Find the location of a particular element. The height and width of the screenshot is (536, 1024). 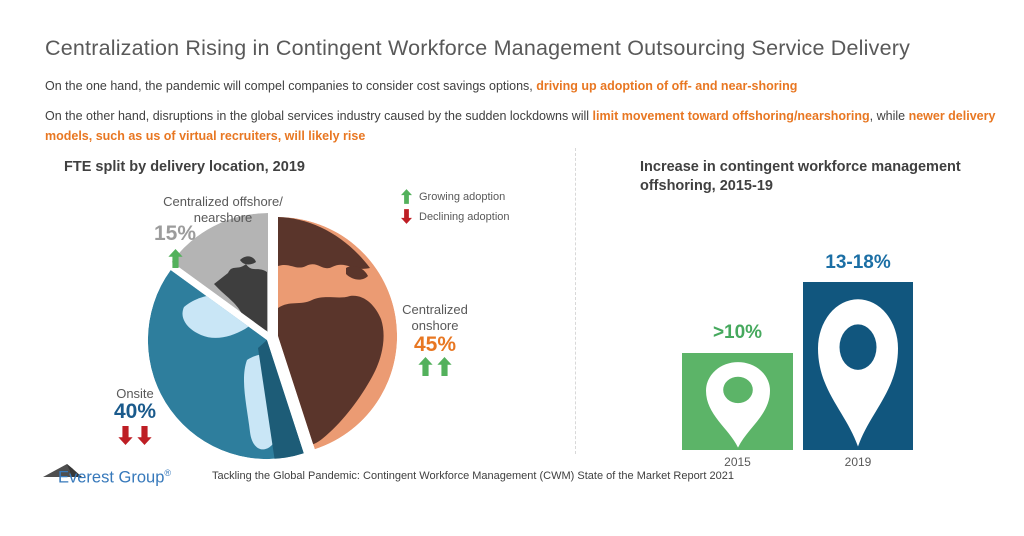

brand-name: Everest Group® is located at coordinates (114, 478).